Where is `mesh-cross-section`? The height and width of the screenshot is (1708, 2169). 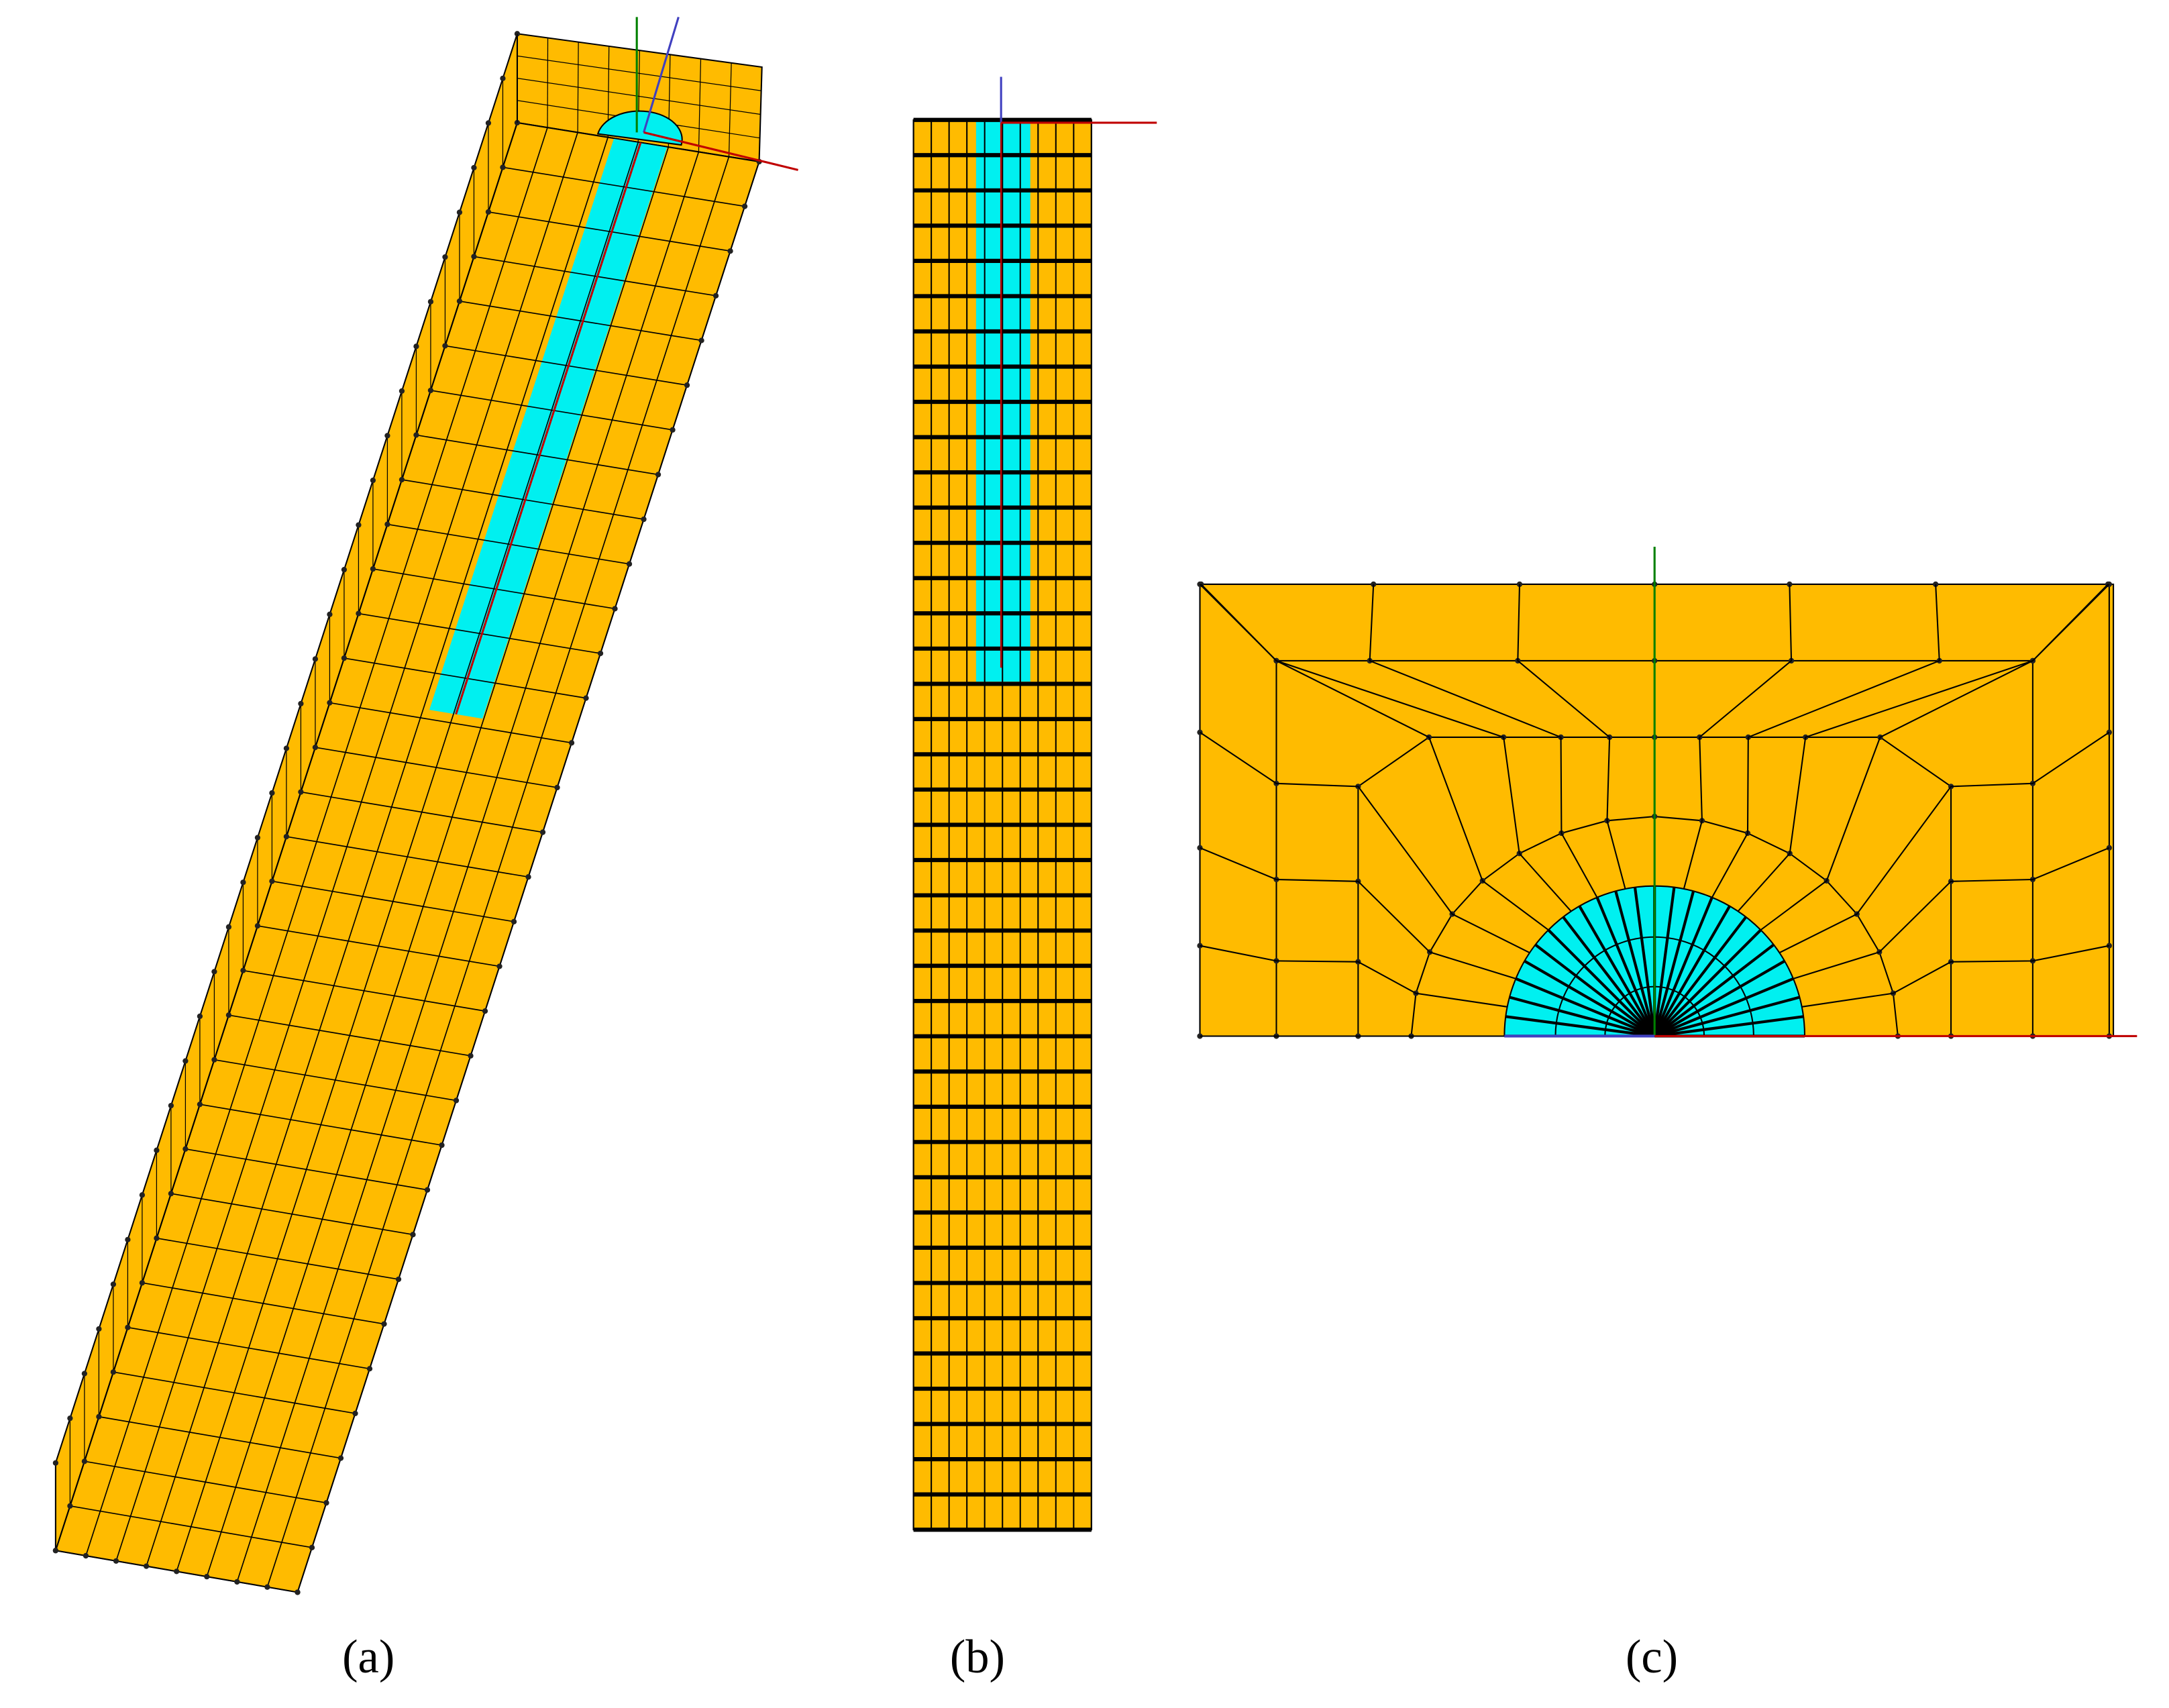 mesh-cross-section is located at coordinates (1667, 792).